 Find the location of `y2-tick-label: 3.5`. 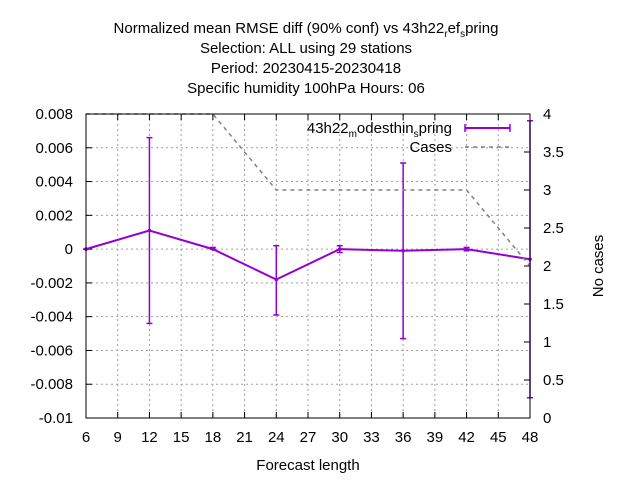

y2-tick-label: 3.5 is located at coordinates (553, 152).